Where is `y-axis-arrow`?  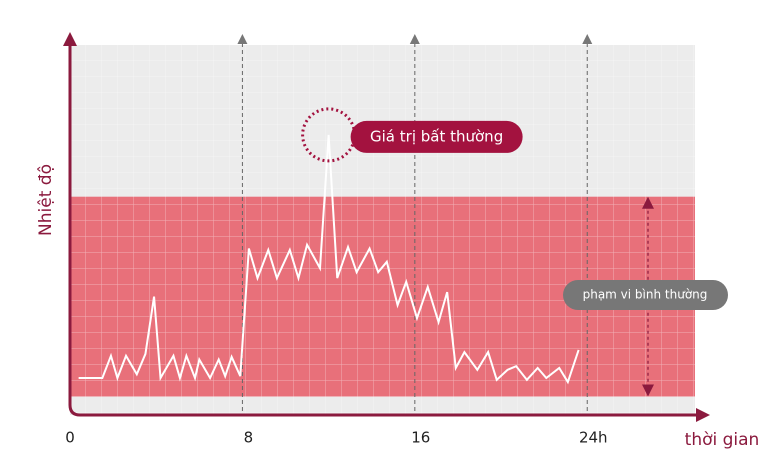 y-axis-arrow is located at coordinates (70, 39).